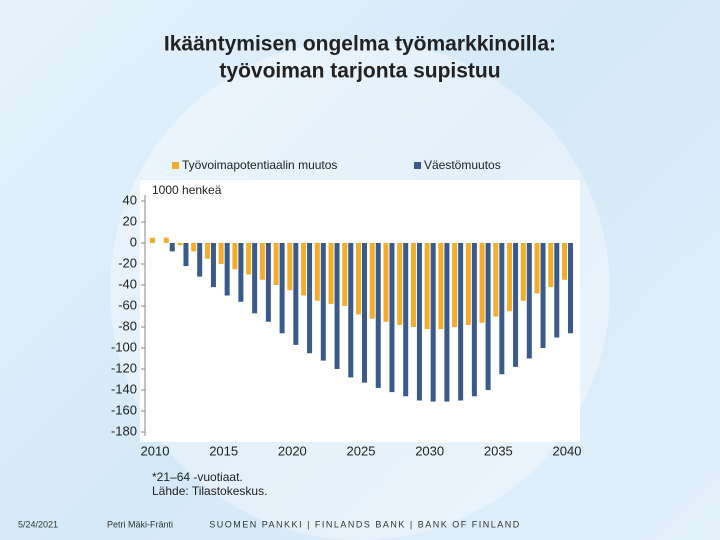  I want to click on y-tick-label: -60, so click(127, 304).